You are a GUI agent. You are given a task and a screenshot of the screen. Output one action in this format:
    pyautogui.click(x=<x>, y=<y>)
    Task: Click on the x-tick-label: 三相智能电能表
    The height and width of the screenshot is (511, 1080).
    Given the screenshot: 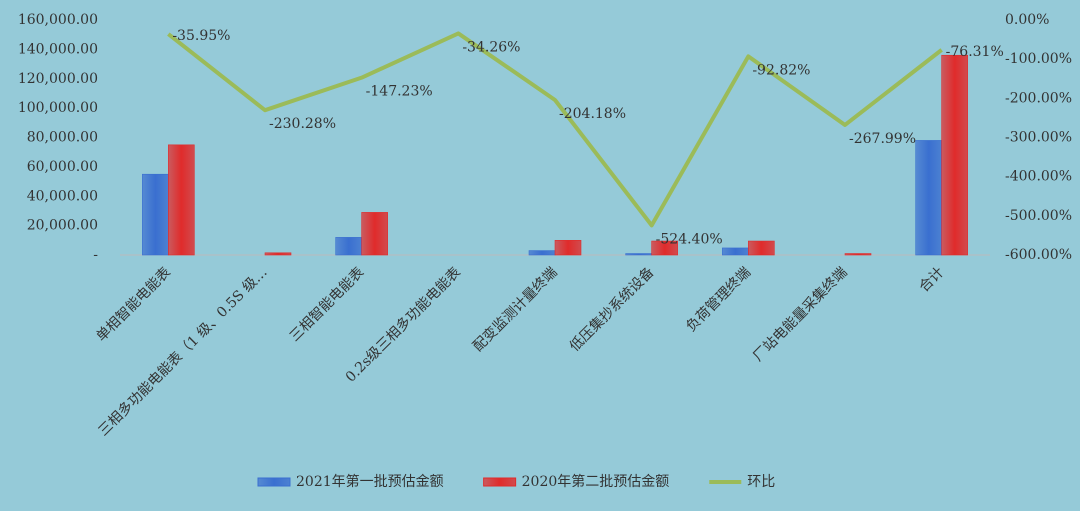 What is the action you would take?
    pyautogui.click(x=327, y=304)
    